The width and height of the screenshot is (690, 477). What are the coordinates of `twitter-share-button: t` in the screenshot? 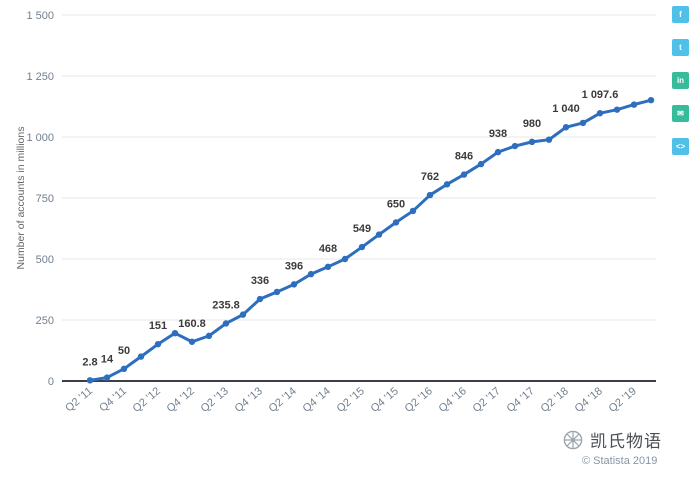 It's located at (680, 47).